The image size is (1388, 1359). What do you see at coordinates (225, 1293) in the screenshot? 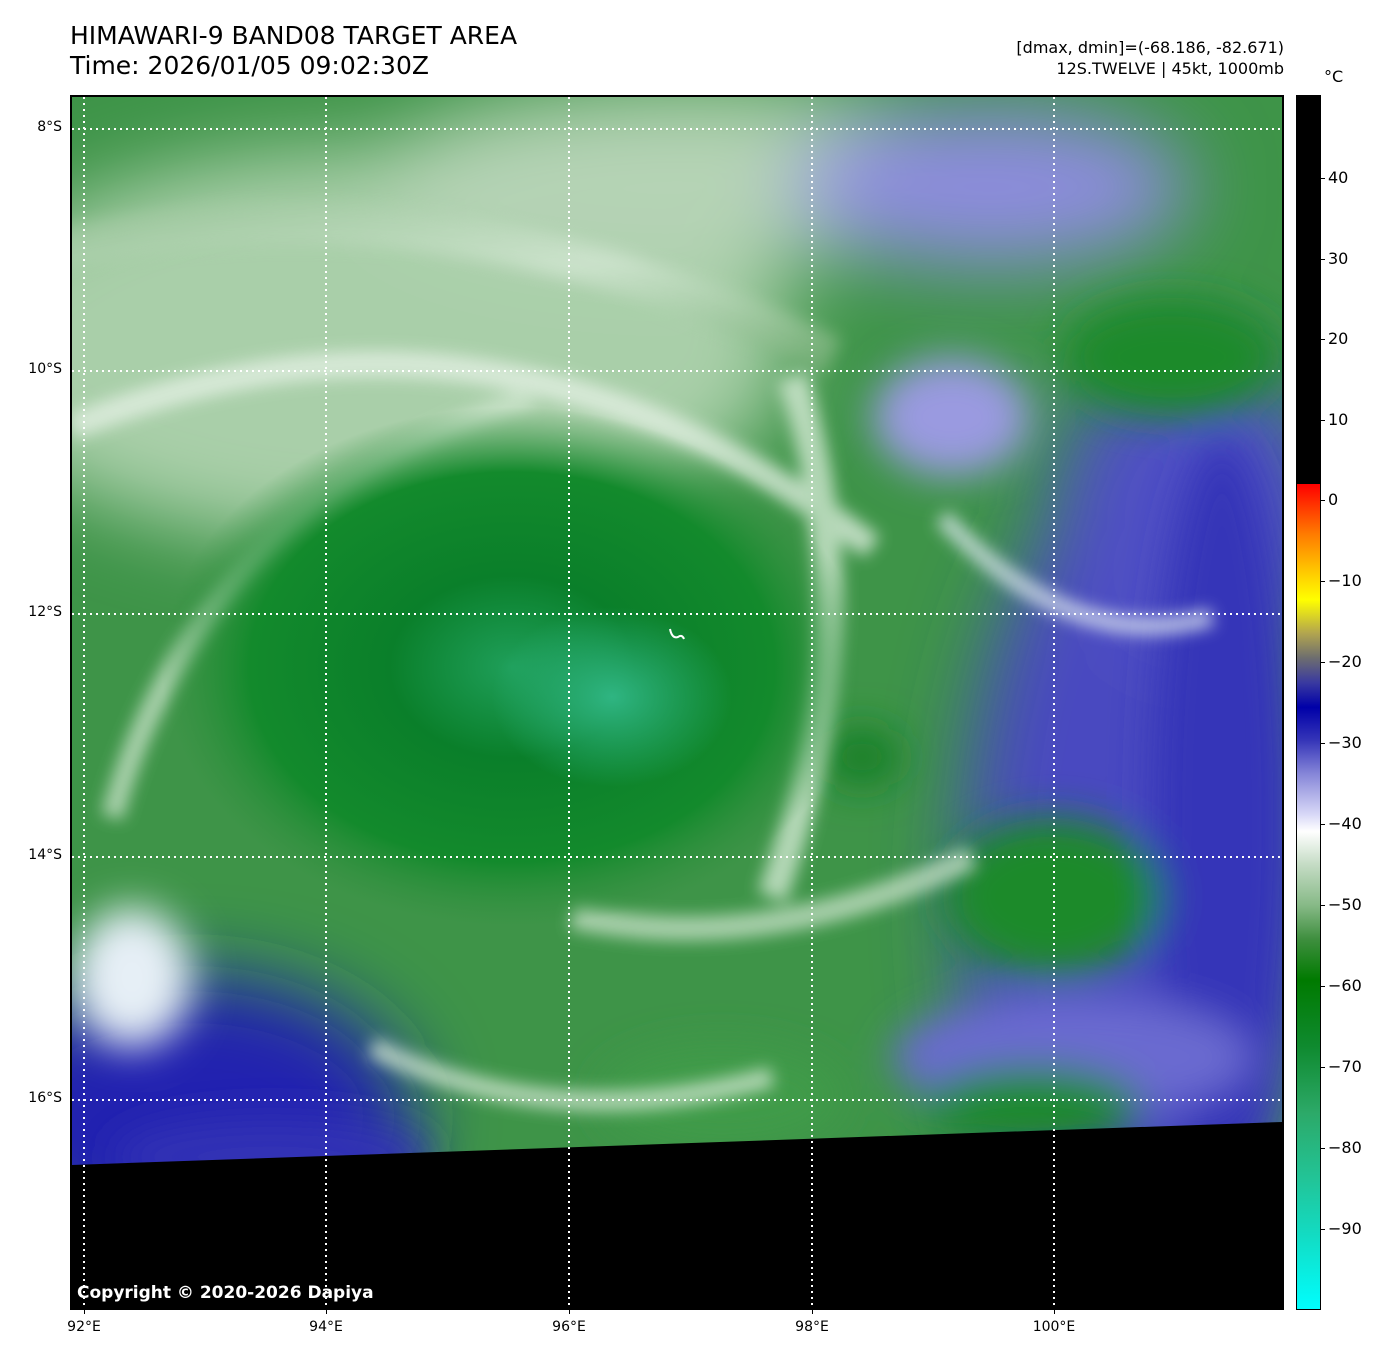
I see `copyright-label: Copyright © 2020-2026 Dapiya` at bounding box center [225, 1293].